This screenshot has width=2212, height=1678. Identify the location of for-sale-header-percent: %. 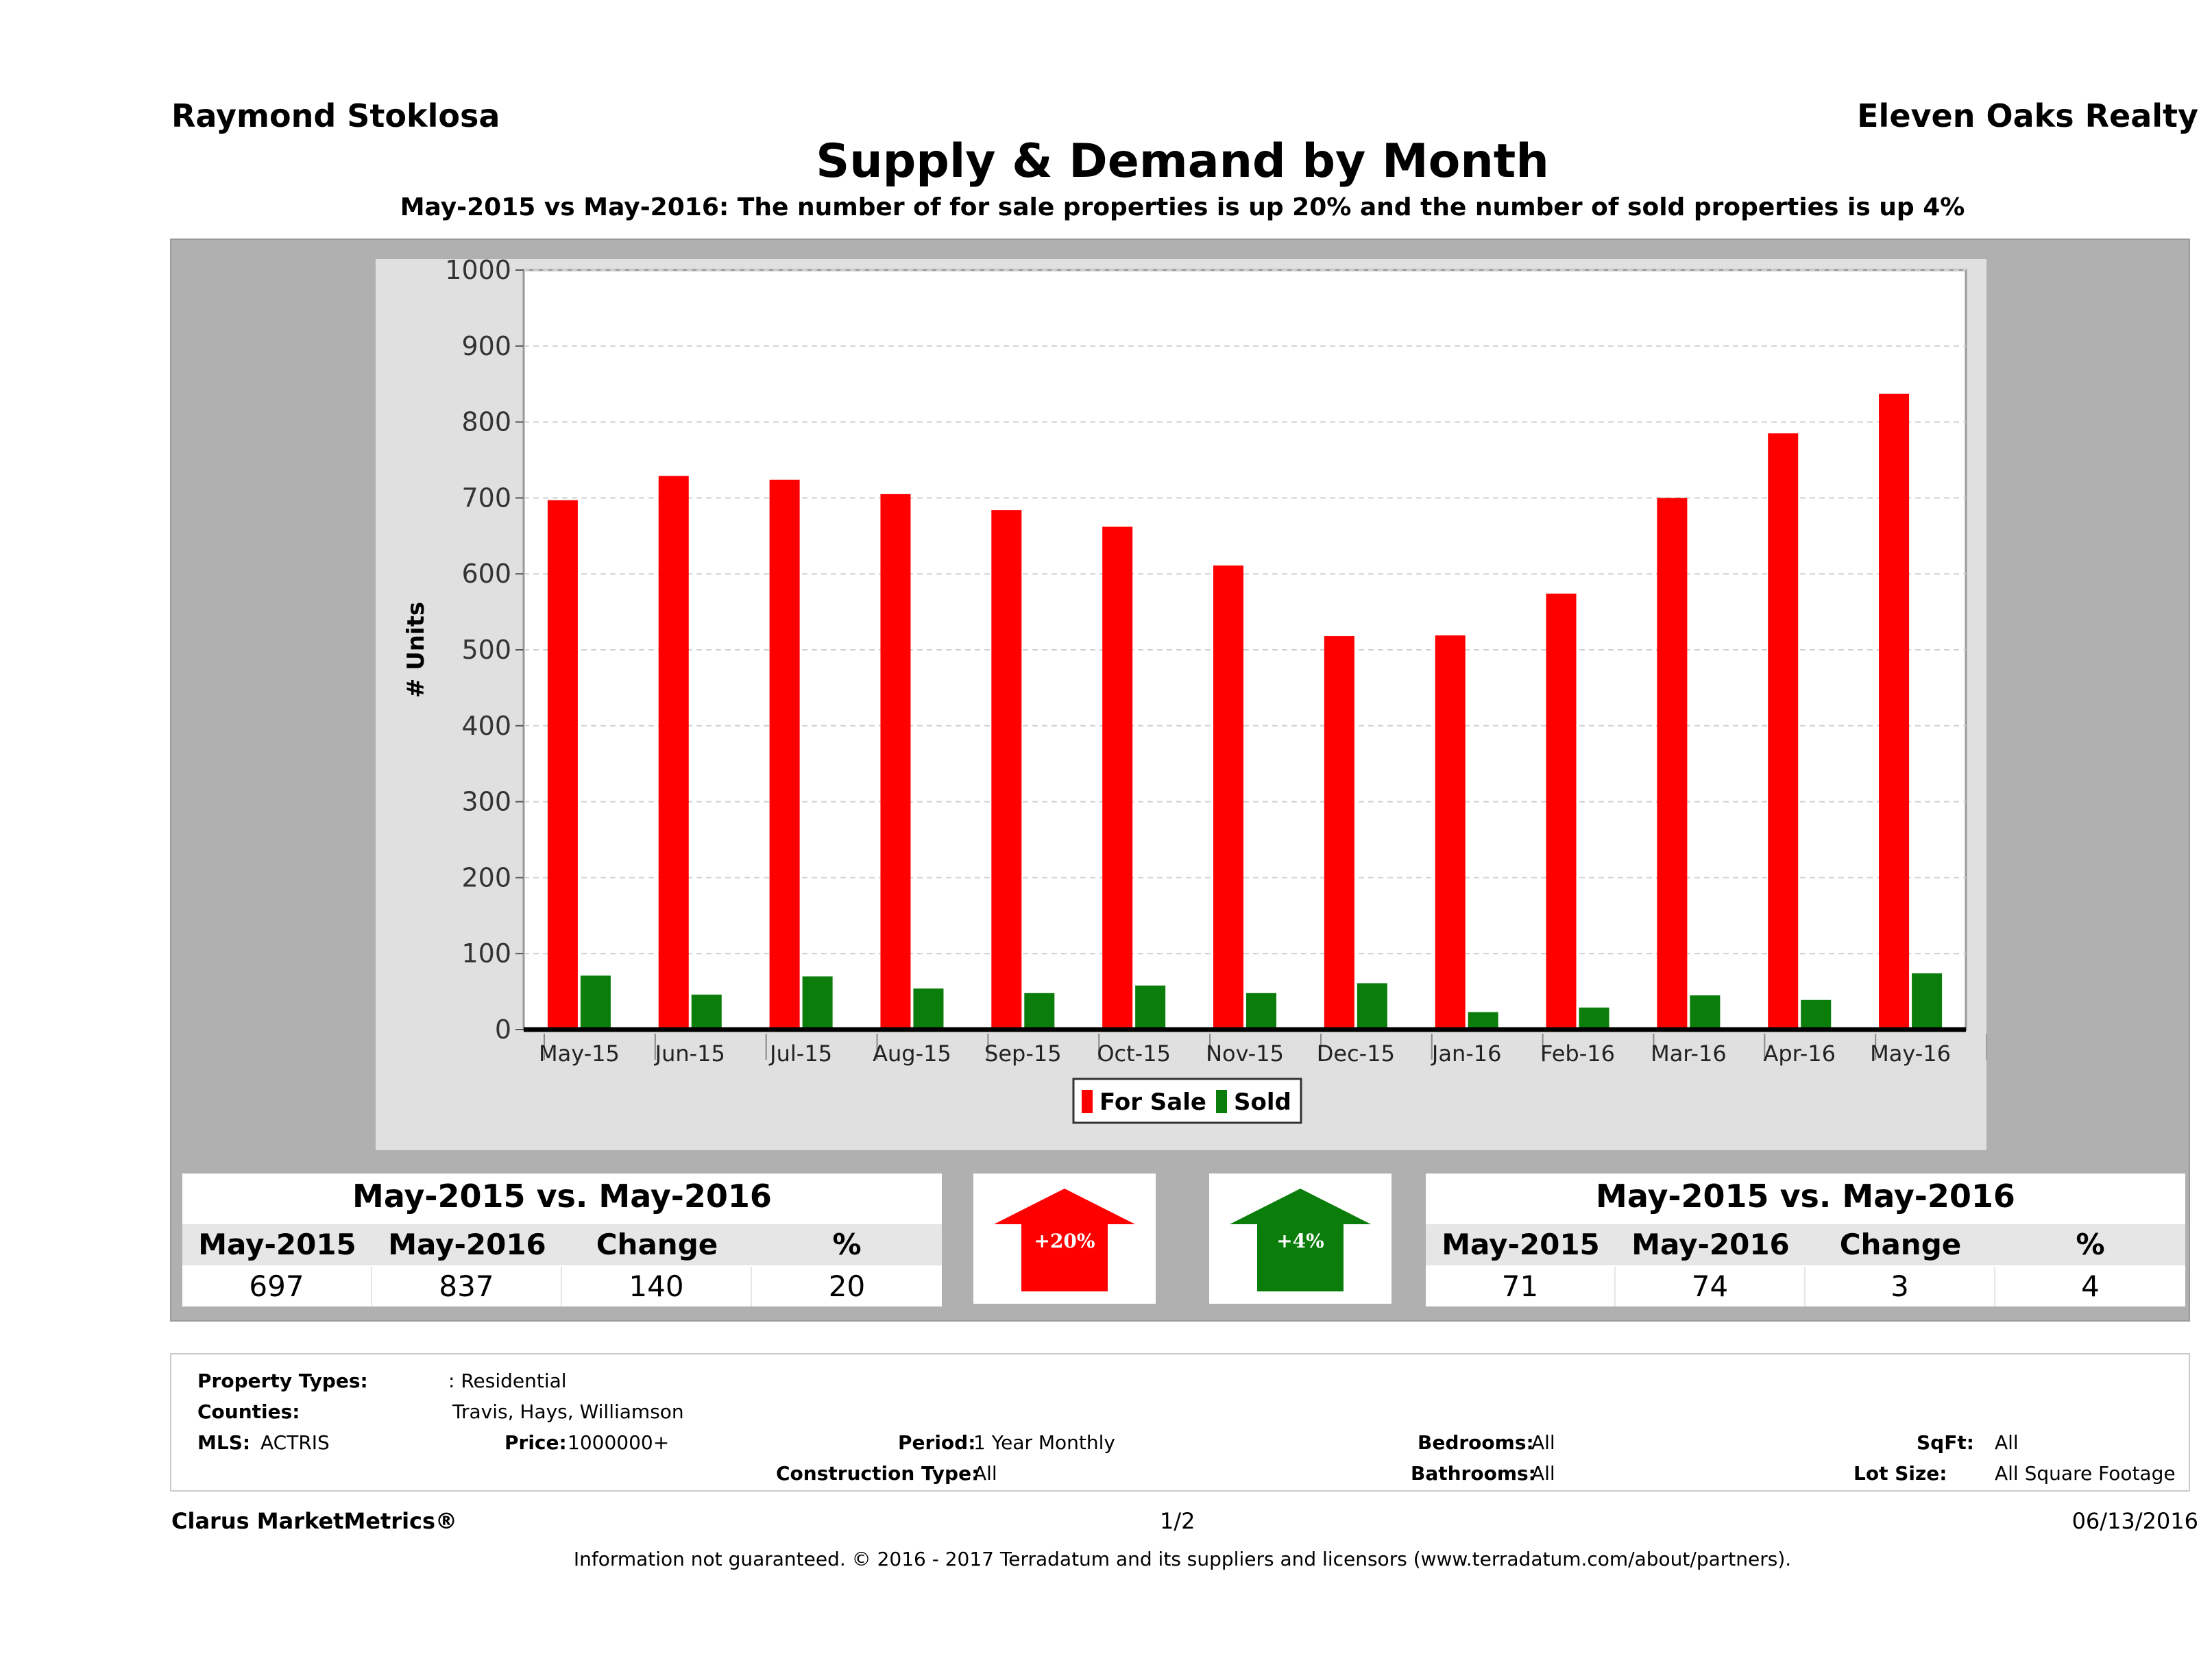
(847, 1244).